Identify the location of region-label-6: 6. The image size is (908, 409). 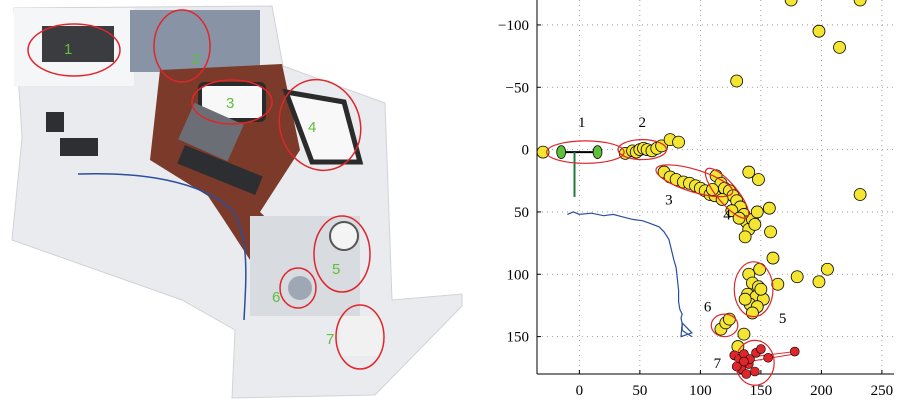
(708, 308).